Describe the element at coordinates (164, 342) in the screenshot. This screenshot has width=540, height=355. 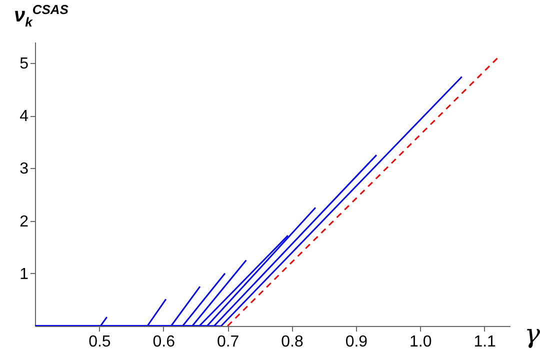
I see `x-tick-label: 0.6` at that location.